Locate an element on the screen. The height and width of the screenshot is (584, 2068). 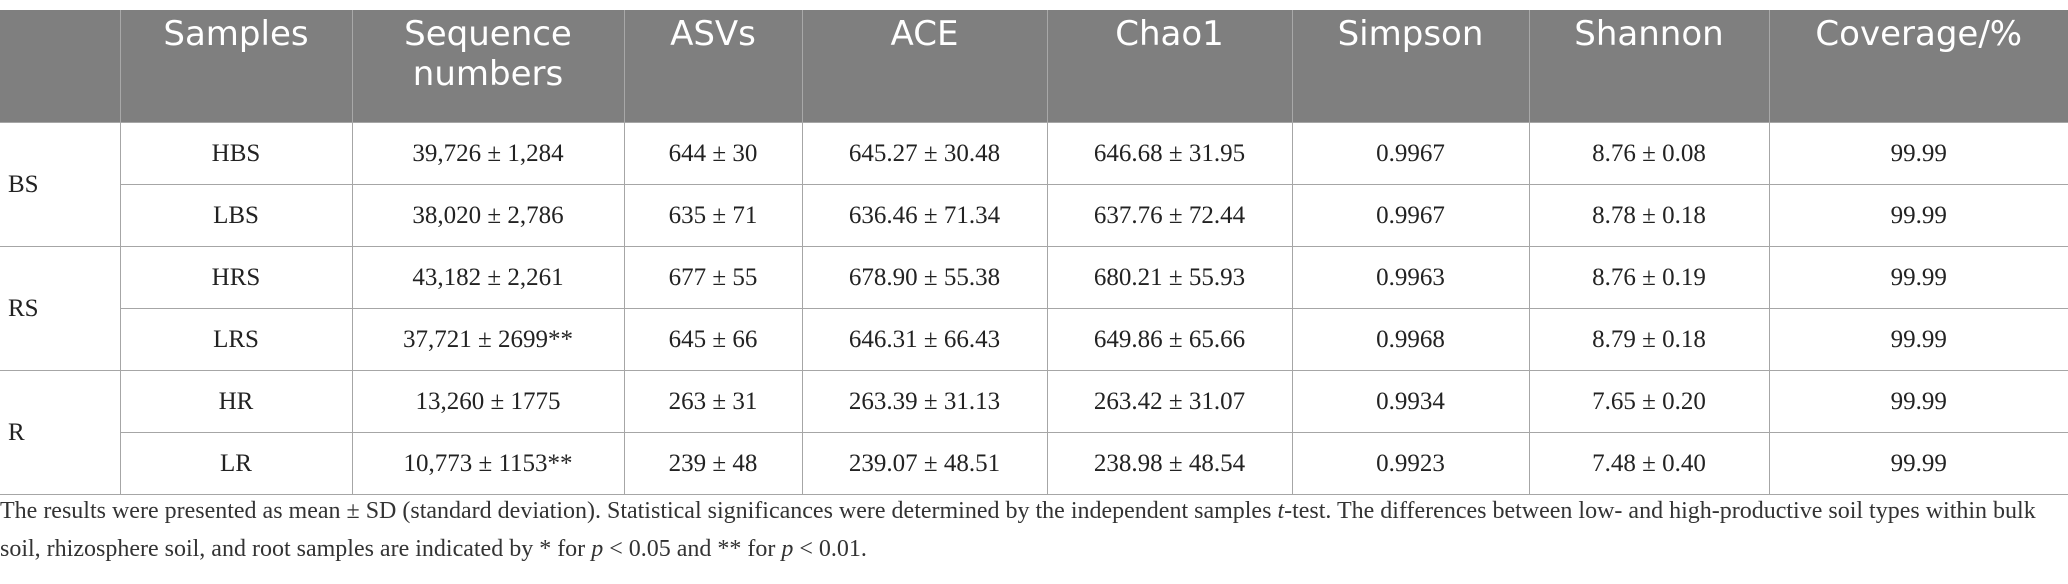
cell-ace: 636.46 ± 71.34 is located at coordinates (925, 215).